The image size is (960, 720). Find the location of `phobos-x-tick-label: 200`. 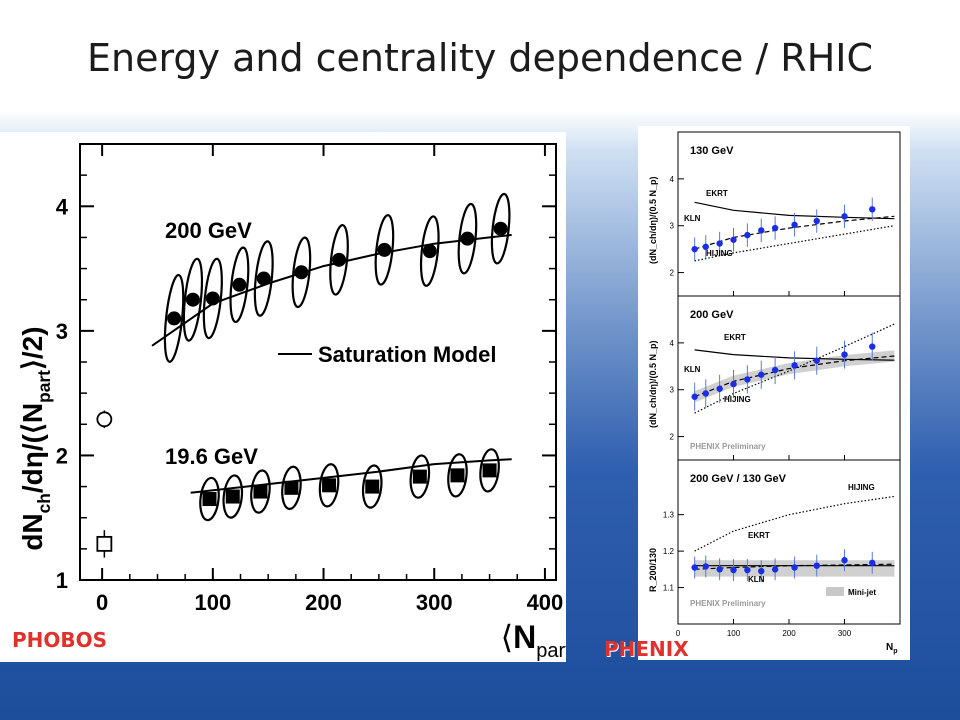

phobos-x-tick-label: 200 is located at coordinates (323, 602).